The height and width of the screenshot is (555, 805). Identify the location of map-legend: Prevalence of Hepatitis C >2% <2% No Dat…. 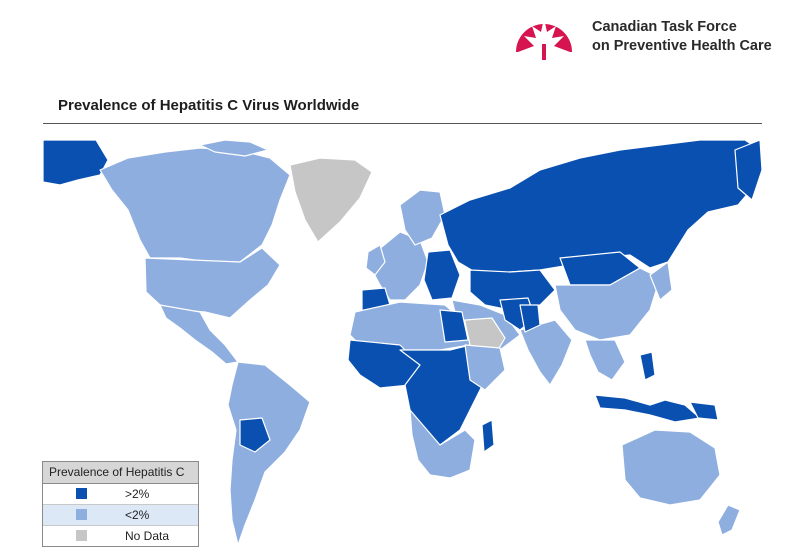
(120, 504).